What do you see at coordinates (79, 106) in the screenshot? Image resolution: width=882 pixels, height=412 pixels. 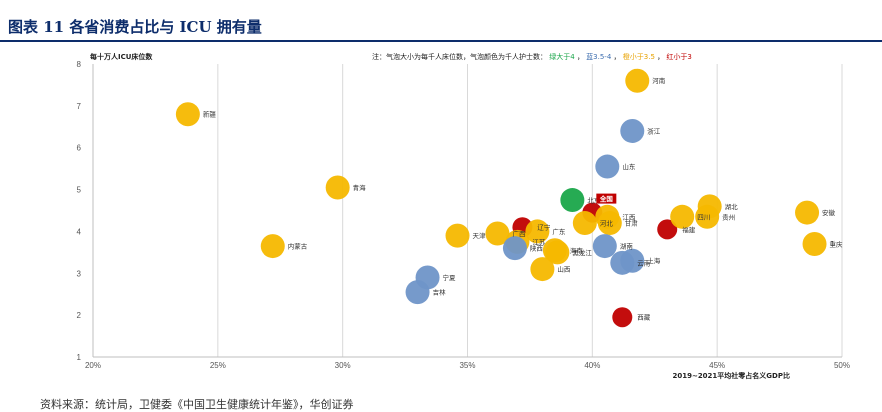 I see `y-tick-label: 7` at bounding box center [79, 106].